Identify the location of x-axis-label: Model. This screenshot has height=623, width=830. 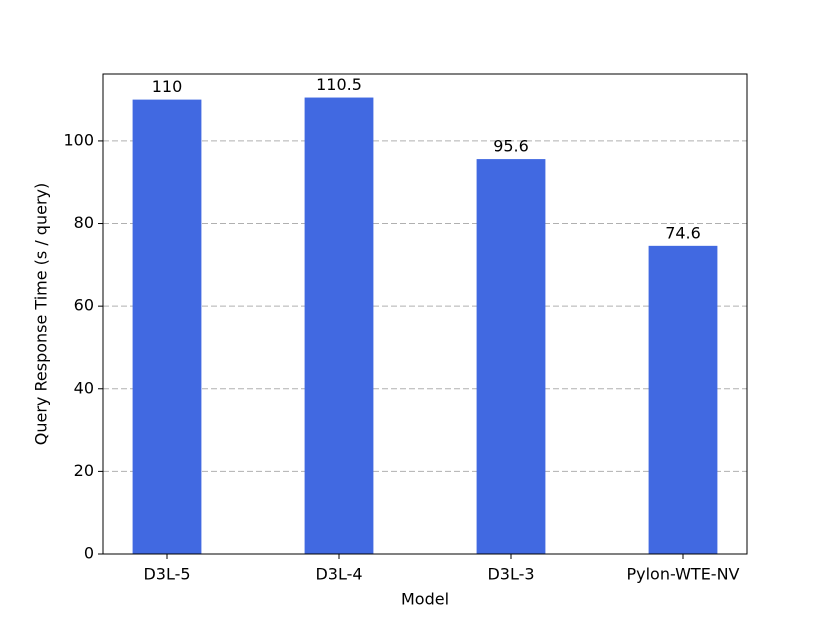
(425, 599).